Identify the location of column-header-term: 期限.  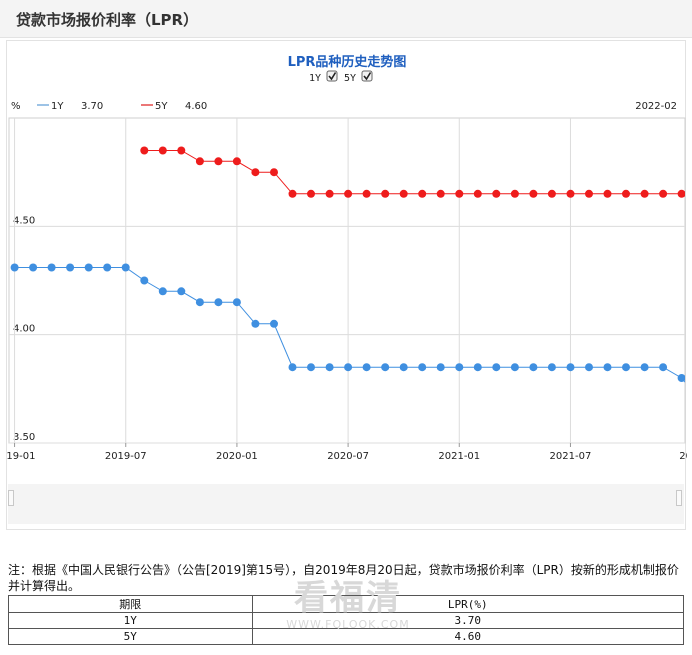
(130, 604).